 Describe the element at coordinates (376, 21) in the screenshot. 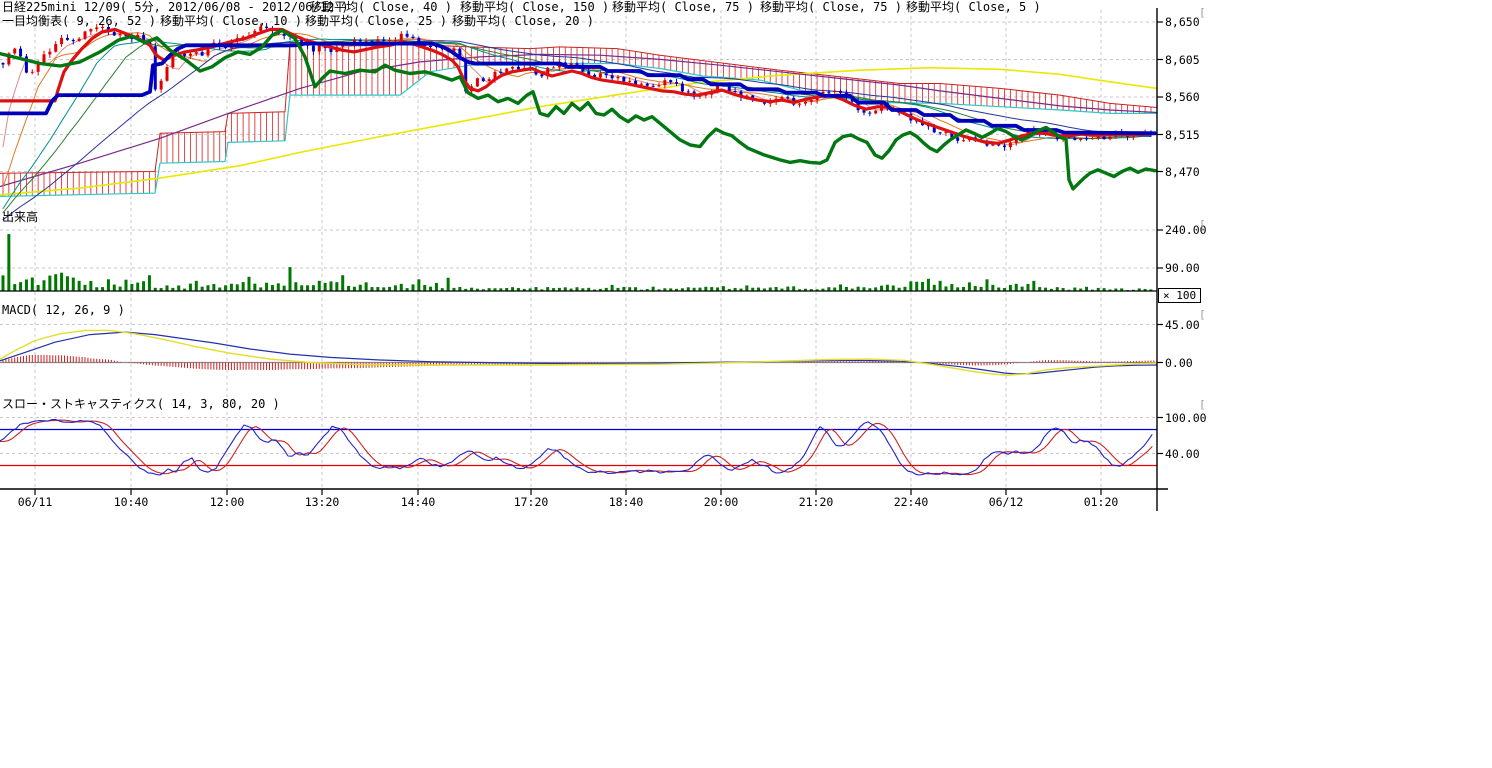

I see `legend-item-ma25: 移動平均( Close, 25 )` at that location.